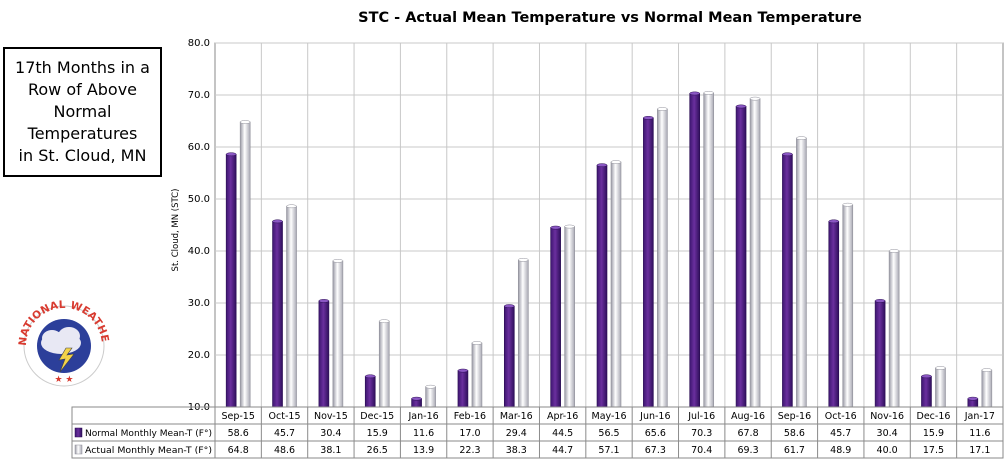 This screenshot has width=1007, height=460. I want to click on data-label: 17.0, so click(469, 433).